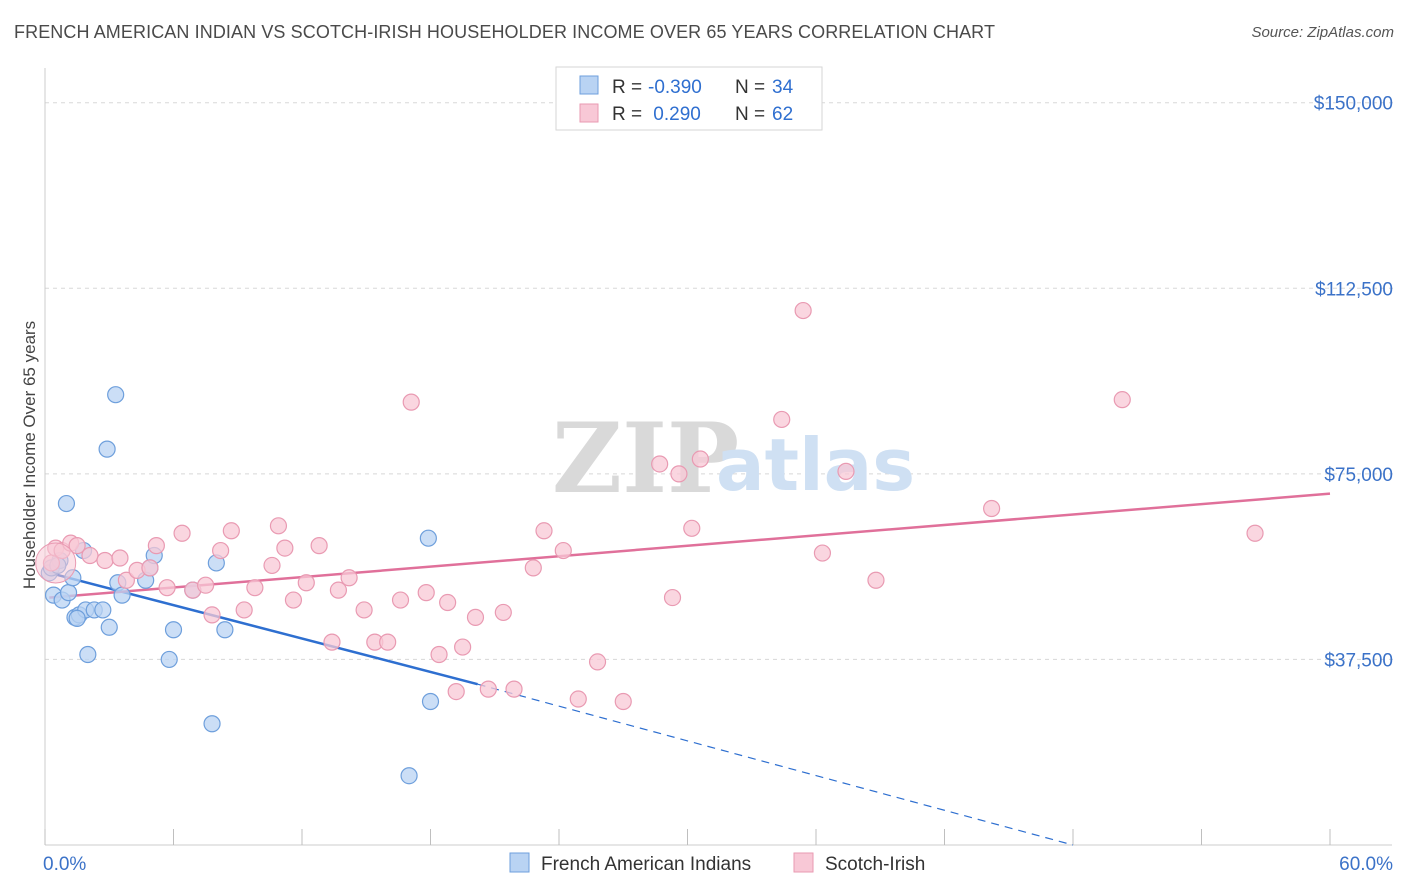 The image size is (1406, 892). Describe the element at coordinates (645, 458) in the screenshot. I see `watermark-zip: ZIP` at that location.